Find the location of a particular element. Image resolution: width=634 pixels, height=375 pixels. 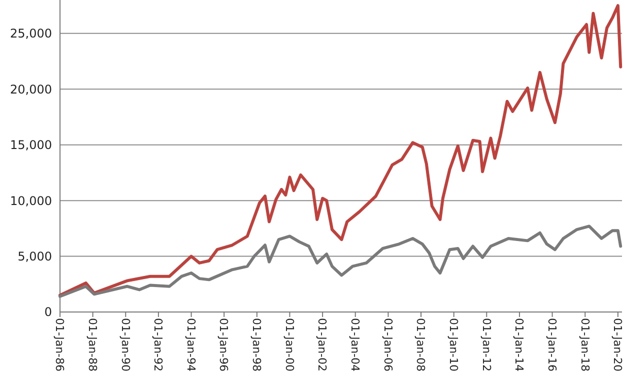

x-tick-label: 01-Jan-94 is located at coordinates (191, 345).